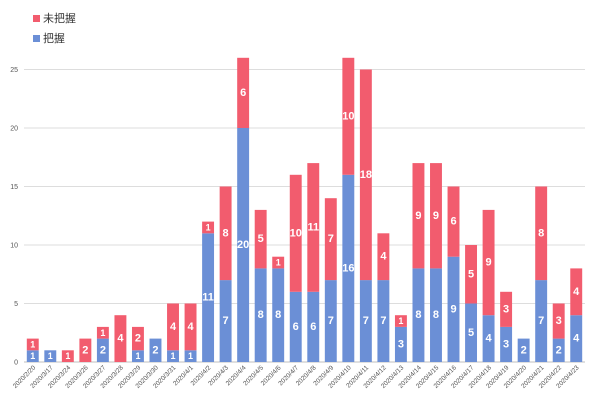  Describe the element at coordinates (243, 245) in the screenshot. I see `bar-value-label: 20` at that location.